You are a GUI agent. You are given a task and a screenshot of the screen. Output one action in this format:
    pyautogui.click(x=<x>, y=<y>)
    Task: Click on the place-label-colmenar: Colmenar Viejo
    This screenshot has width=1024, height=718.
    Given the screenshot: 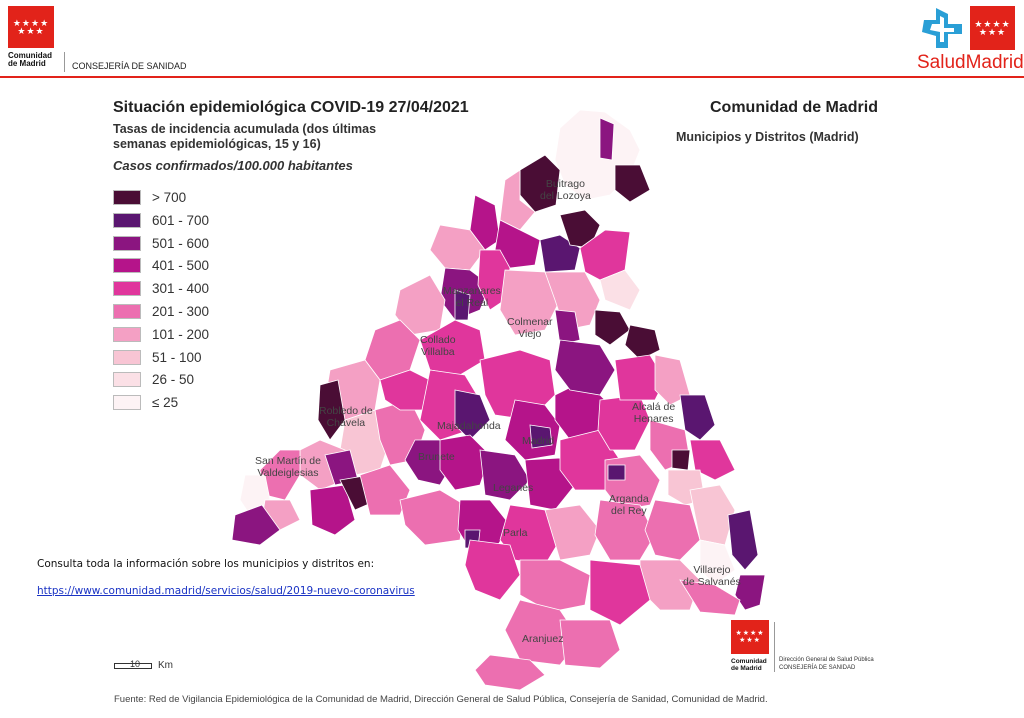 What is the action you would take?
    pyautogui.click(x=530, y=328)
    